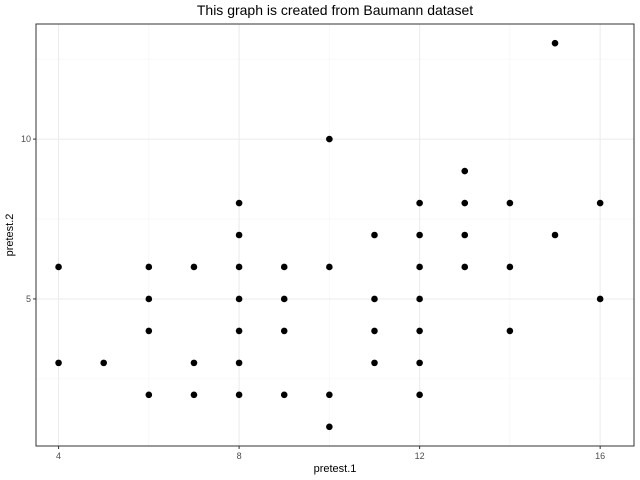 The width and height of the screenshot is (640, 480). Describe the element at coordinates (239, 456) in the screenshot. I see `x-tick-label: 8` at that location.